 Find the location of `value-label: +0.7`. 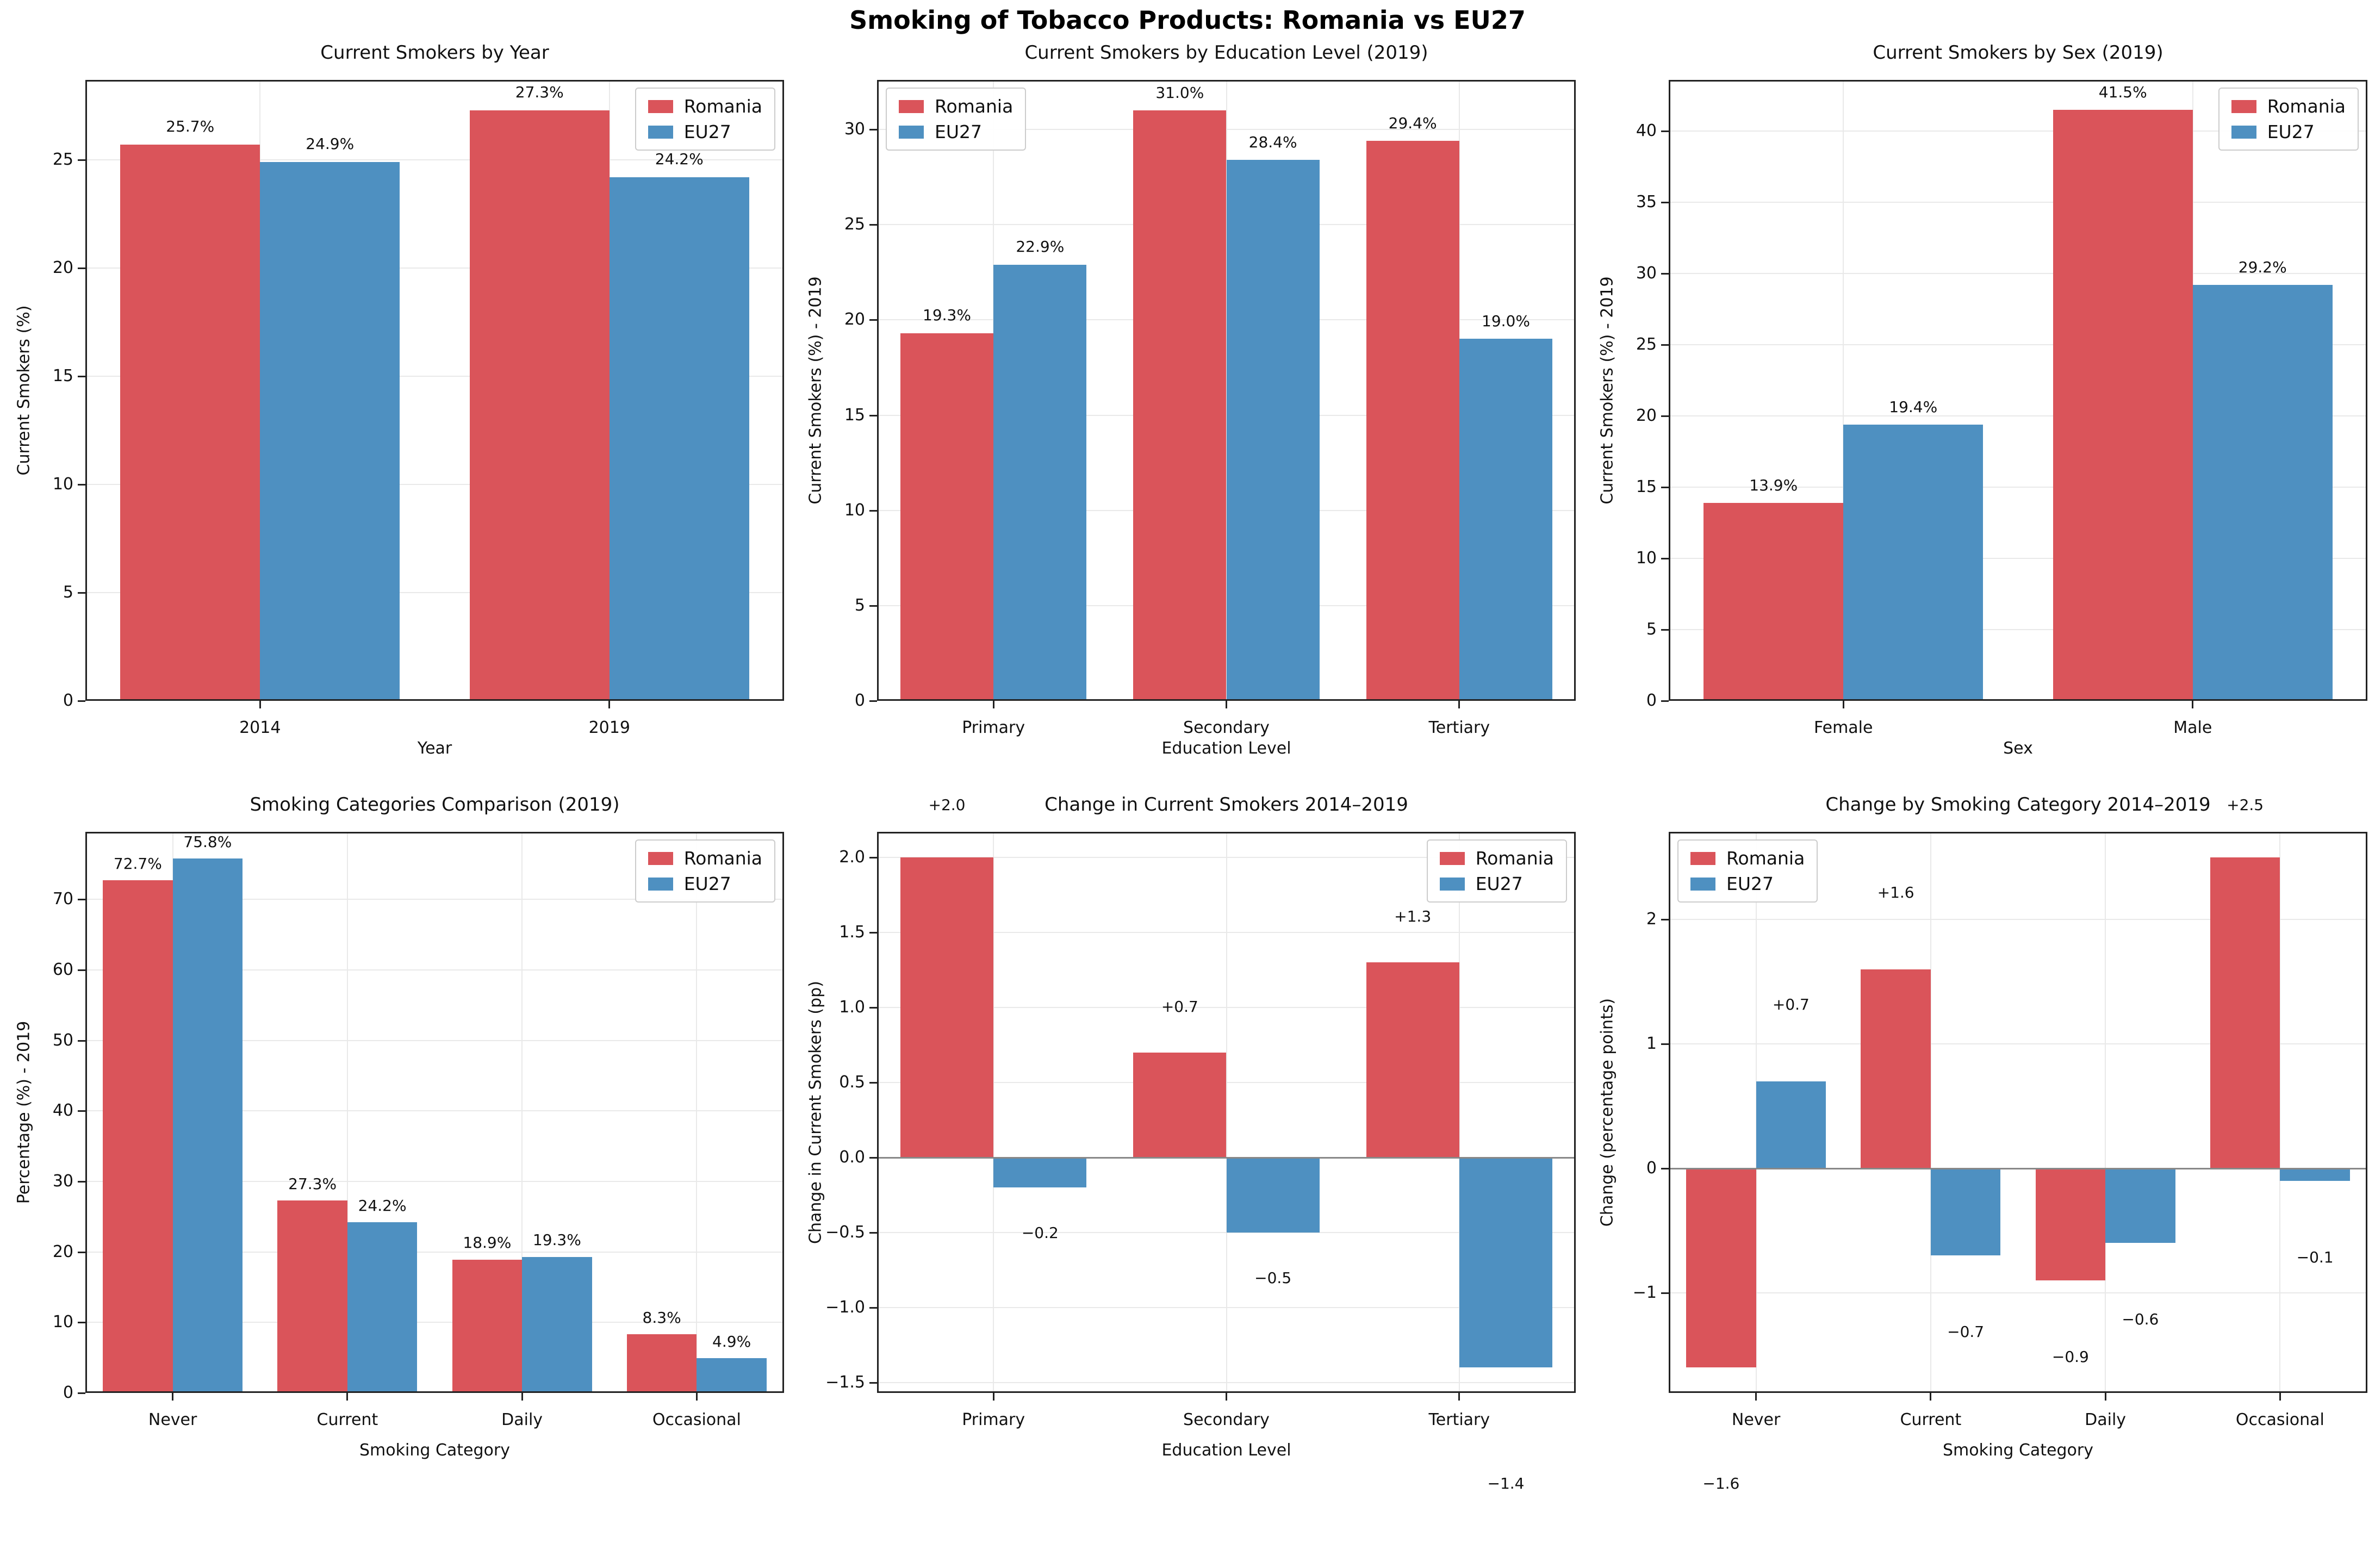

value-label: +0.7 is located at coordinates (1791, 1004).